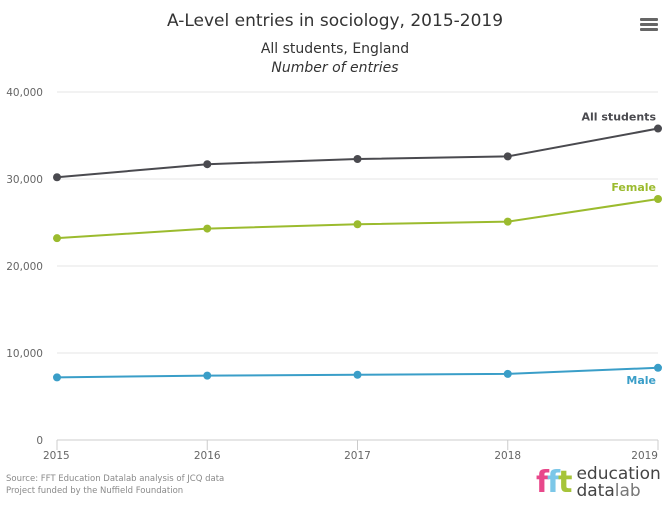 The height and width of the screenshot is (508, 671). Describe the element at coordinates (56, 456) in the screenshot. I see `x-tick-label: 2015` at that location.